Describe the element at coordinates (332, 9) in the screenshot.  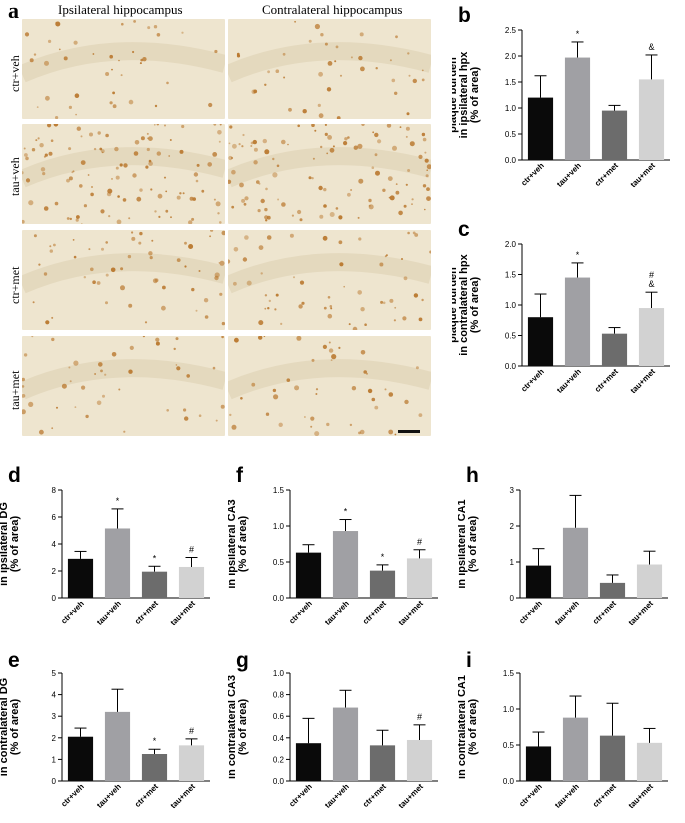
I see `column-title-contralateral: Contralateral hippocampus` at that location.